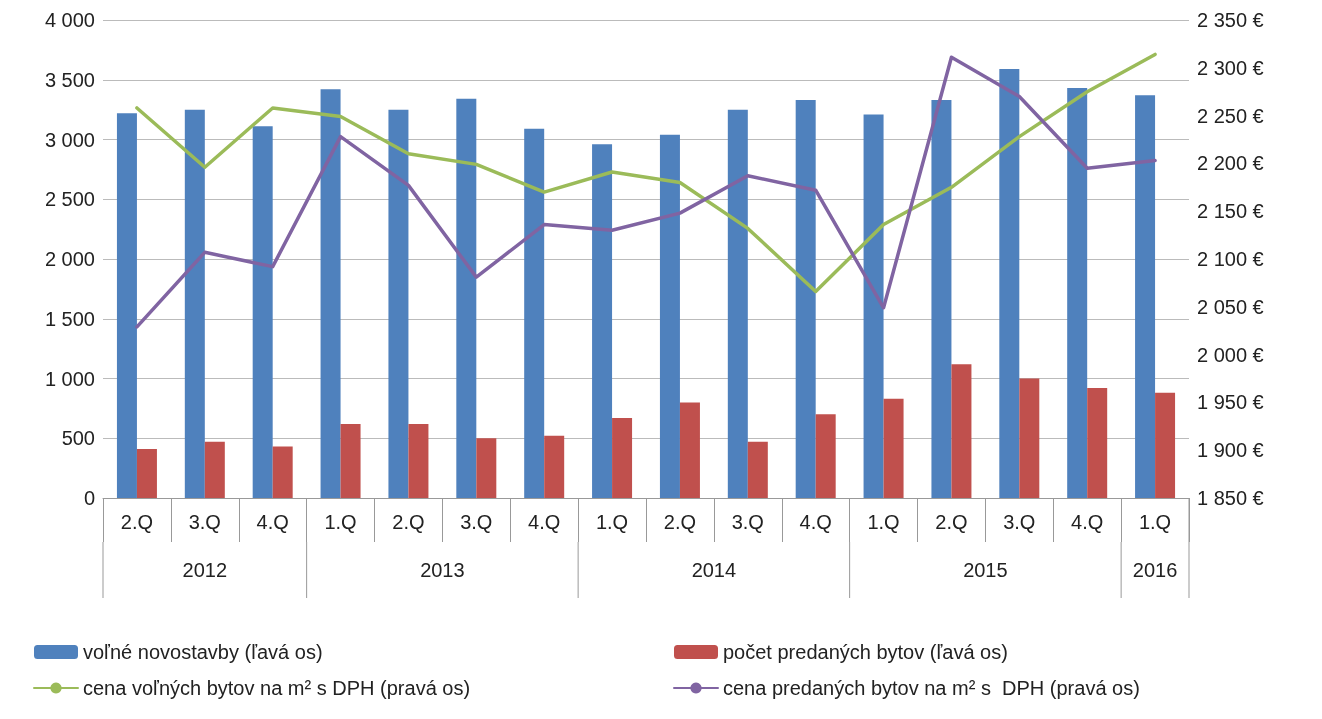  Describe the element at coordinates (1230, 115) in the screenshot. I see `y2-tick-label: 2 250 €` at that location.